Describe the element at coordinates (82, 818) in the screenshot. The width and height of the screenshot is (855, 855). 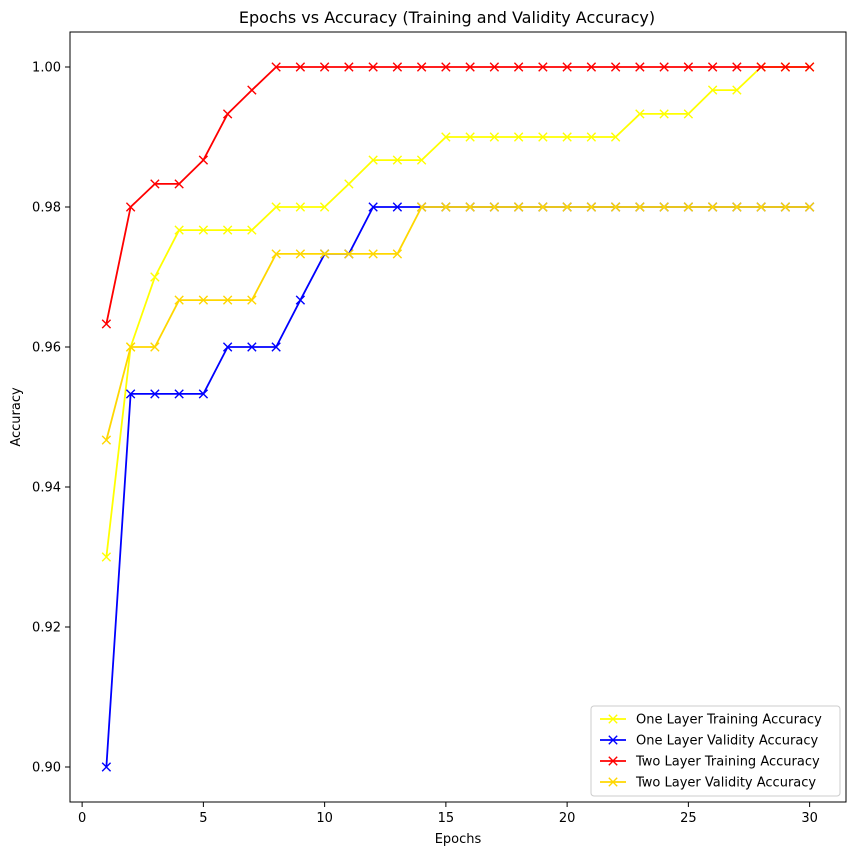
I see `x-tick-label: 0` at that location.